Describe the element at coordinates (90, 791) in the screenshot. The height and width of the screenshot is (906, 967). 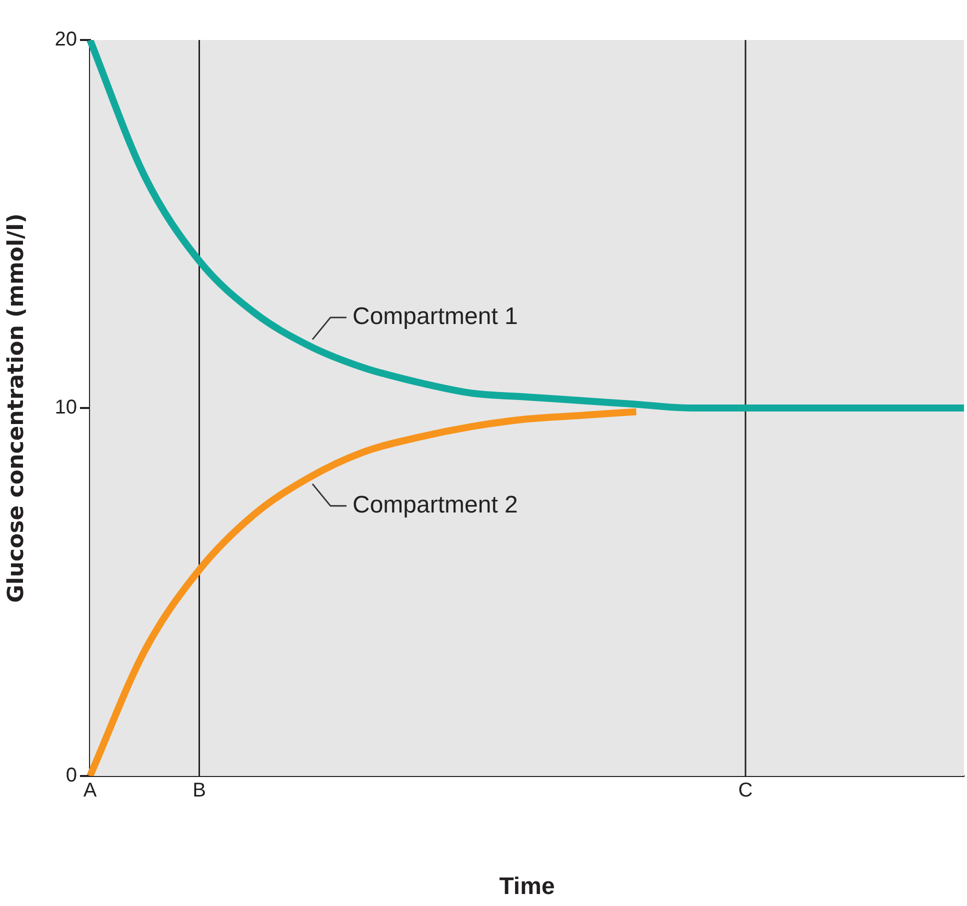
I see `x-tick-label: A` at that location.